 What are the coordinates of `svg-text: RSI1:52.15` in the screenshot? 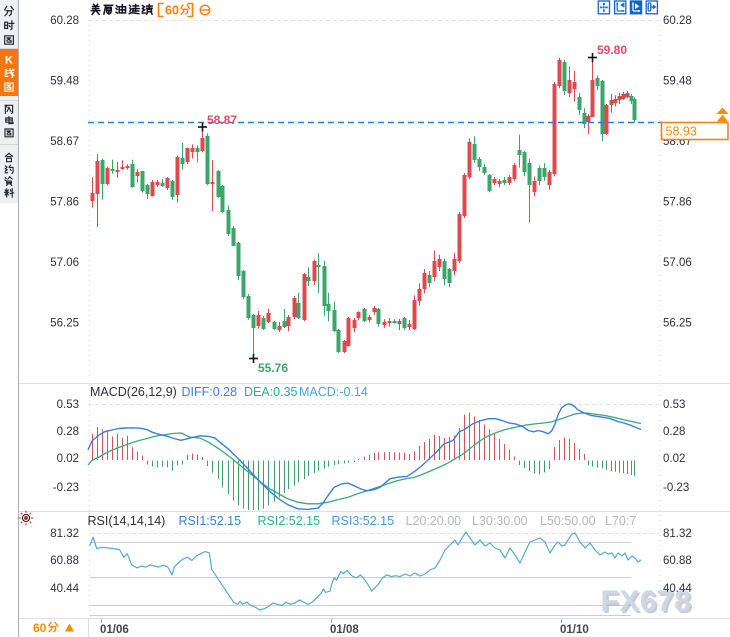 It's located at (210, 521).